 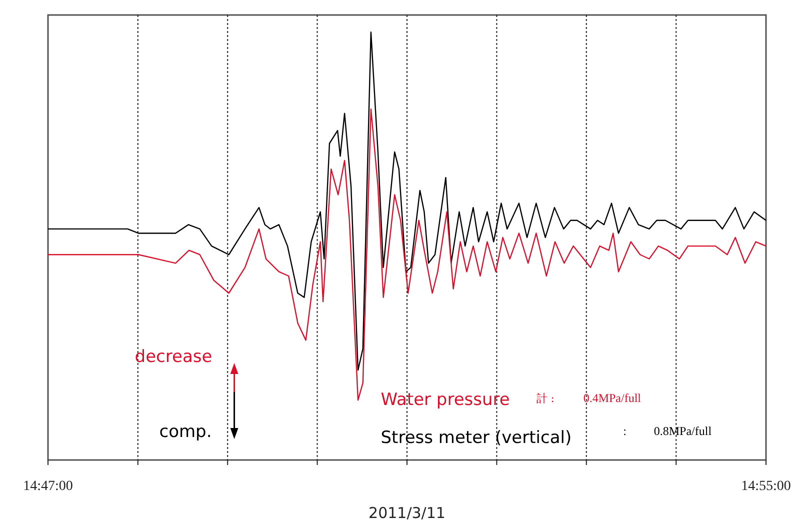 What do you see at coordinates (445, 400) in the screenshot?
I see `series-label: Water pressure` at bounding box center [445, 400].